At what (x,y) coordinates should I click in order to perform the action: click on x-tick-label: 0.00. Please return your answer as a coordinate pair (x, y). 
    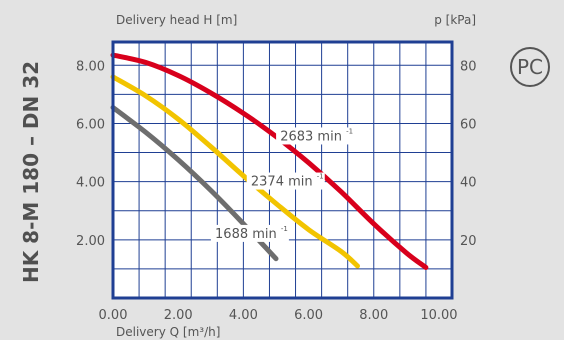
    Looking at the image, I should click on (113, 315).